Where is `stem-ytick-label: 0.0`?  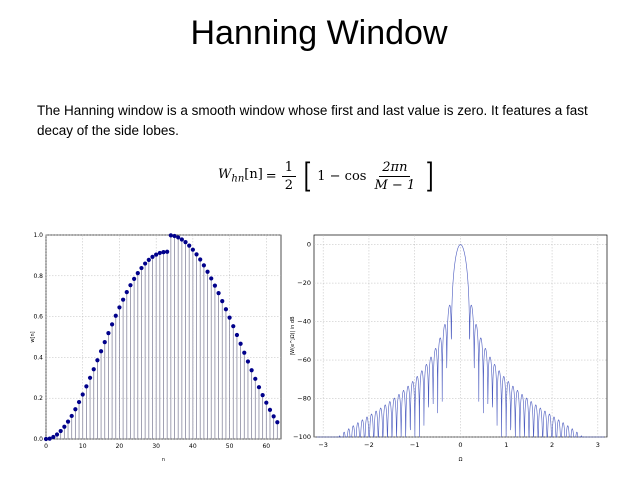
stem-ytick-label: 0.0 is located at coordinates (38, 439).